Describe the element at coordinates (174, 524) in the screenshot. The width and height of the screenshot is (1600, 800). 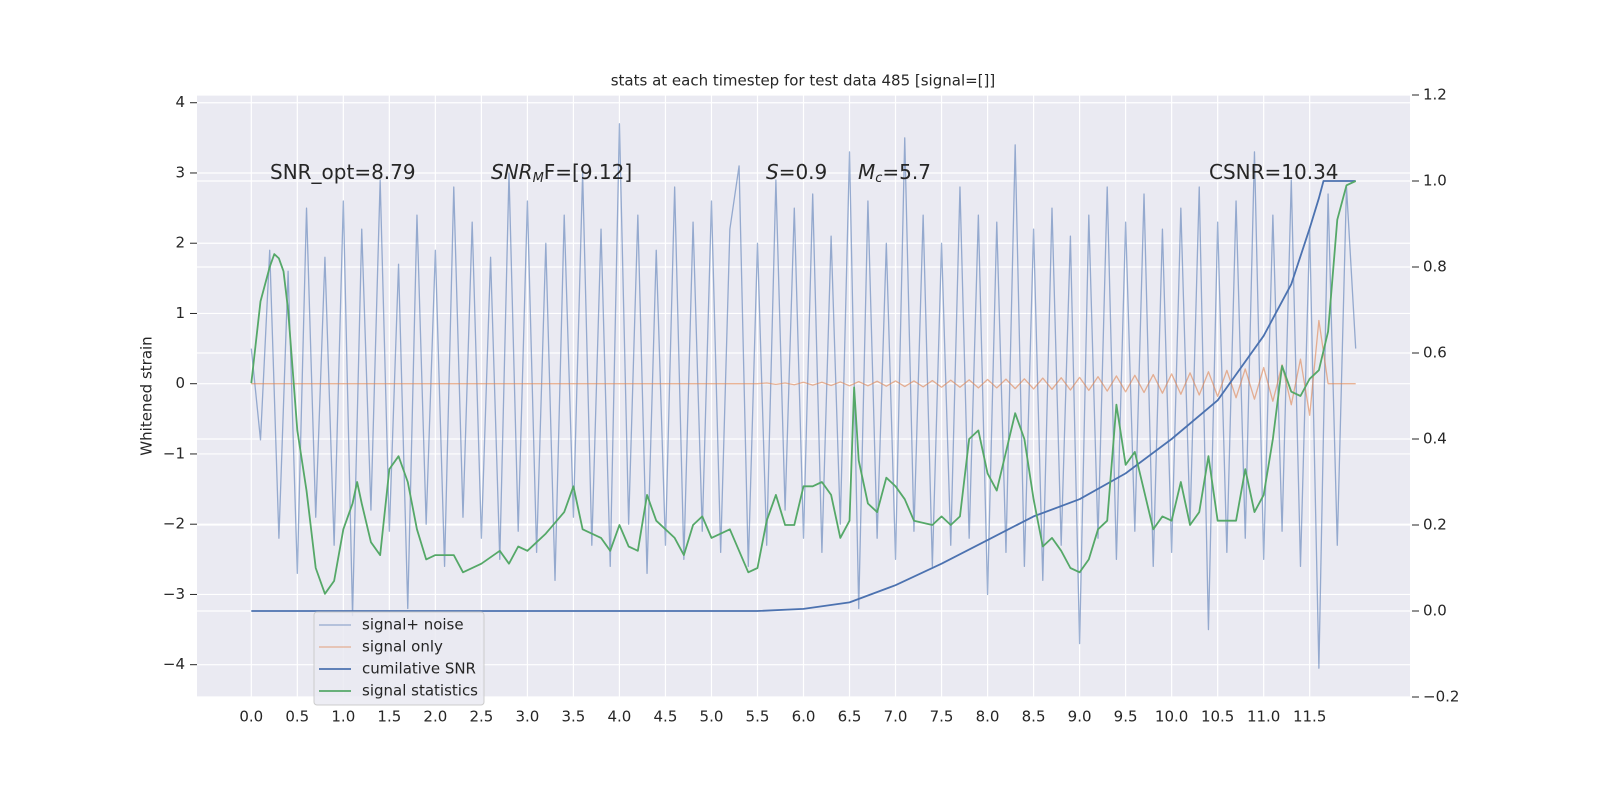
I see `y-tick-label: −2` at that location.